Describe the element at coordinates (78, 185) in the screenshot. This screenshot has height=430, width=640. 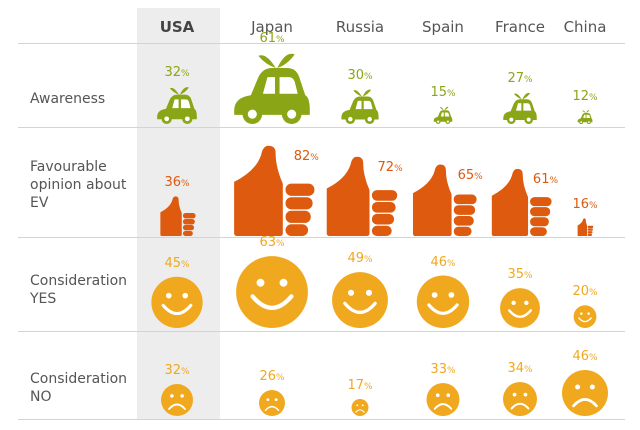
I see `row-label-favourable-opinion: Favourable opinion about EV` at that location.